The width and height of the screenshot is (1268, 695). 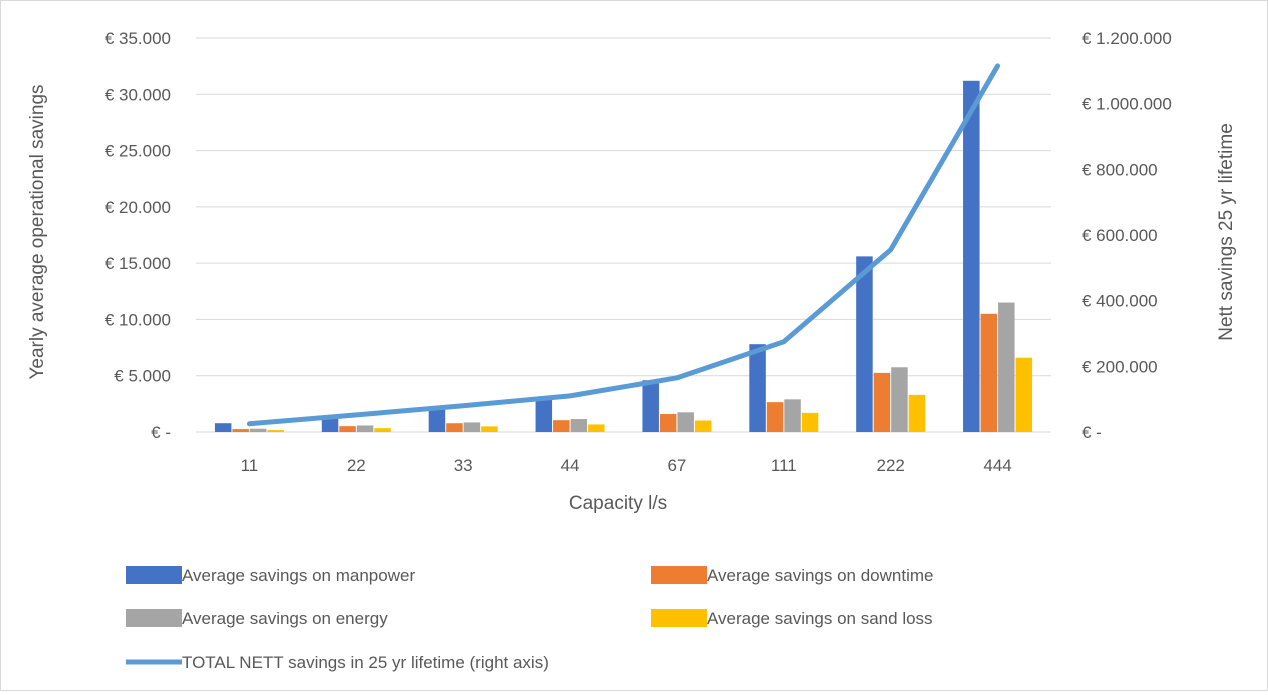 What do you see at coordinates (1226, 232) in the screenshot?
I see `y2-axis-title: Nett savings 25 yr lifetime` at bounding box center [1226, 232].